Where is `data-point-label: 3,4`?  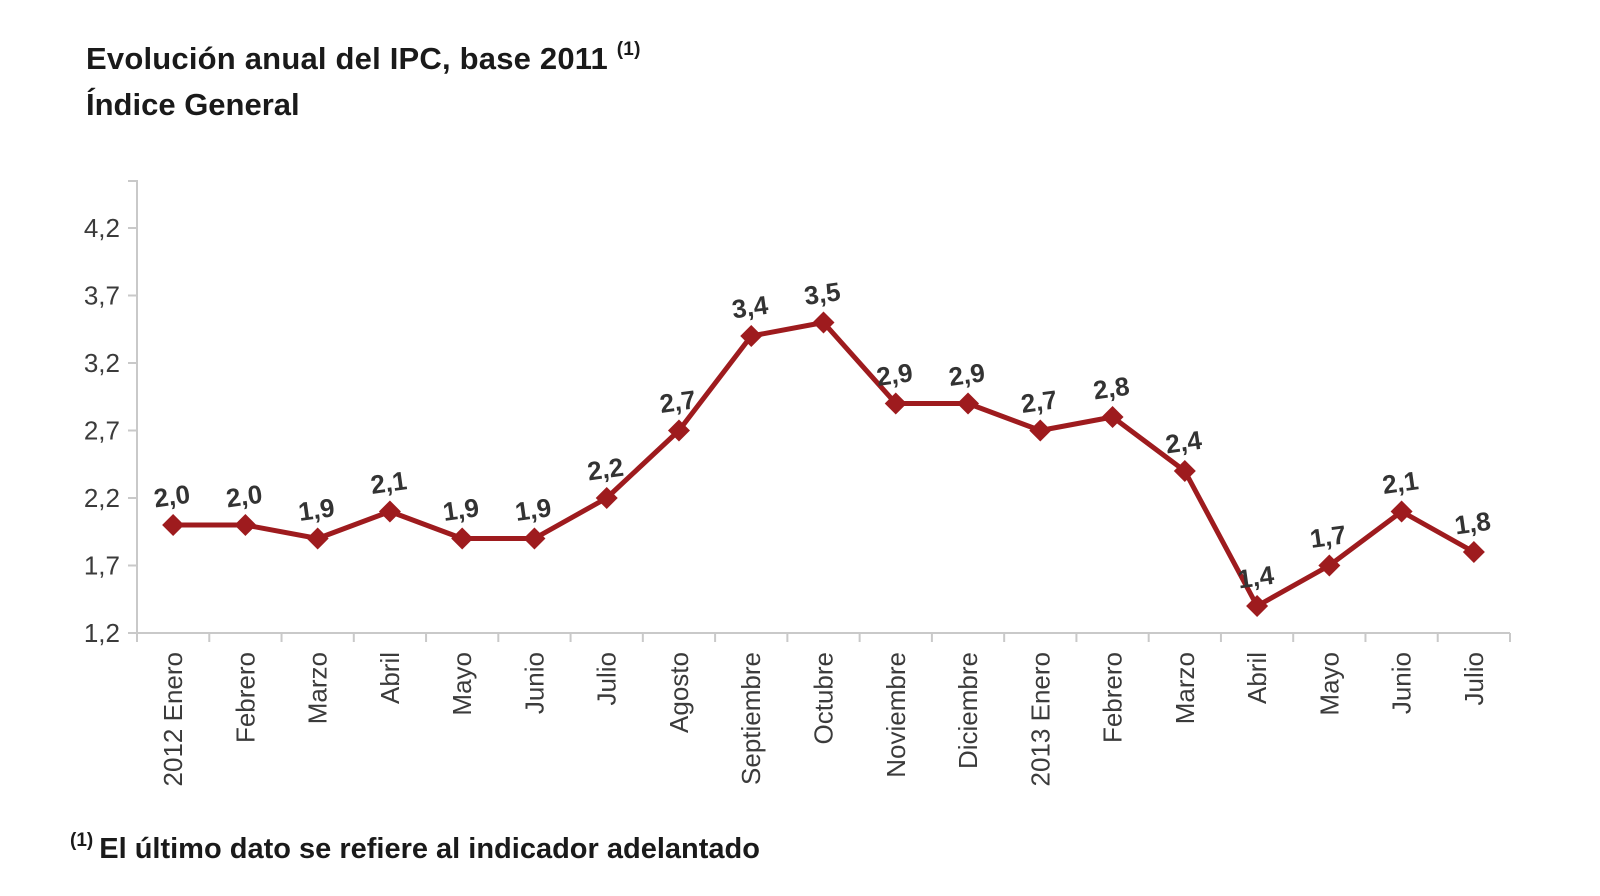
data-point-label: 3,4 is located at coordinates (750, 307).